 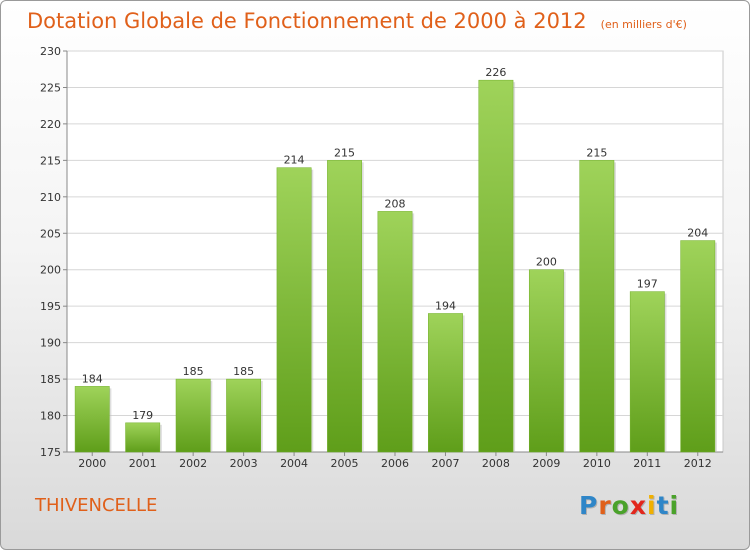 What do you see at coordinates (294, 310) in the screenshot?
I see `bar-2004` at bounding box center [294, 310].